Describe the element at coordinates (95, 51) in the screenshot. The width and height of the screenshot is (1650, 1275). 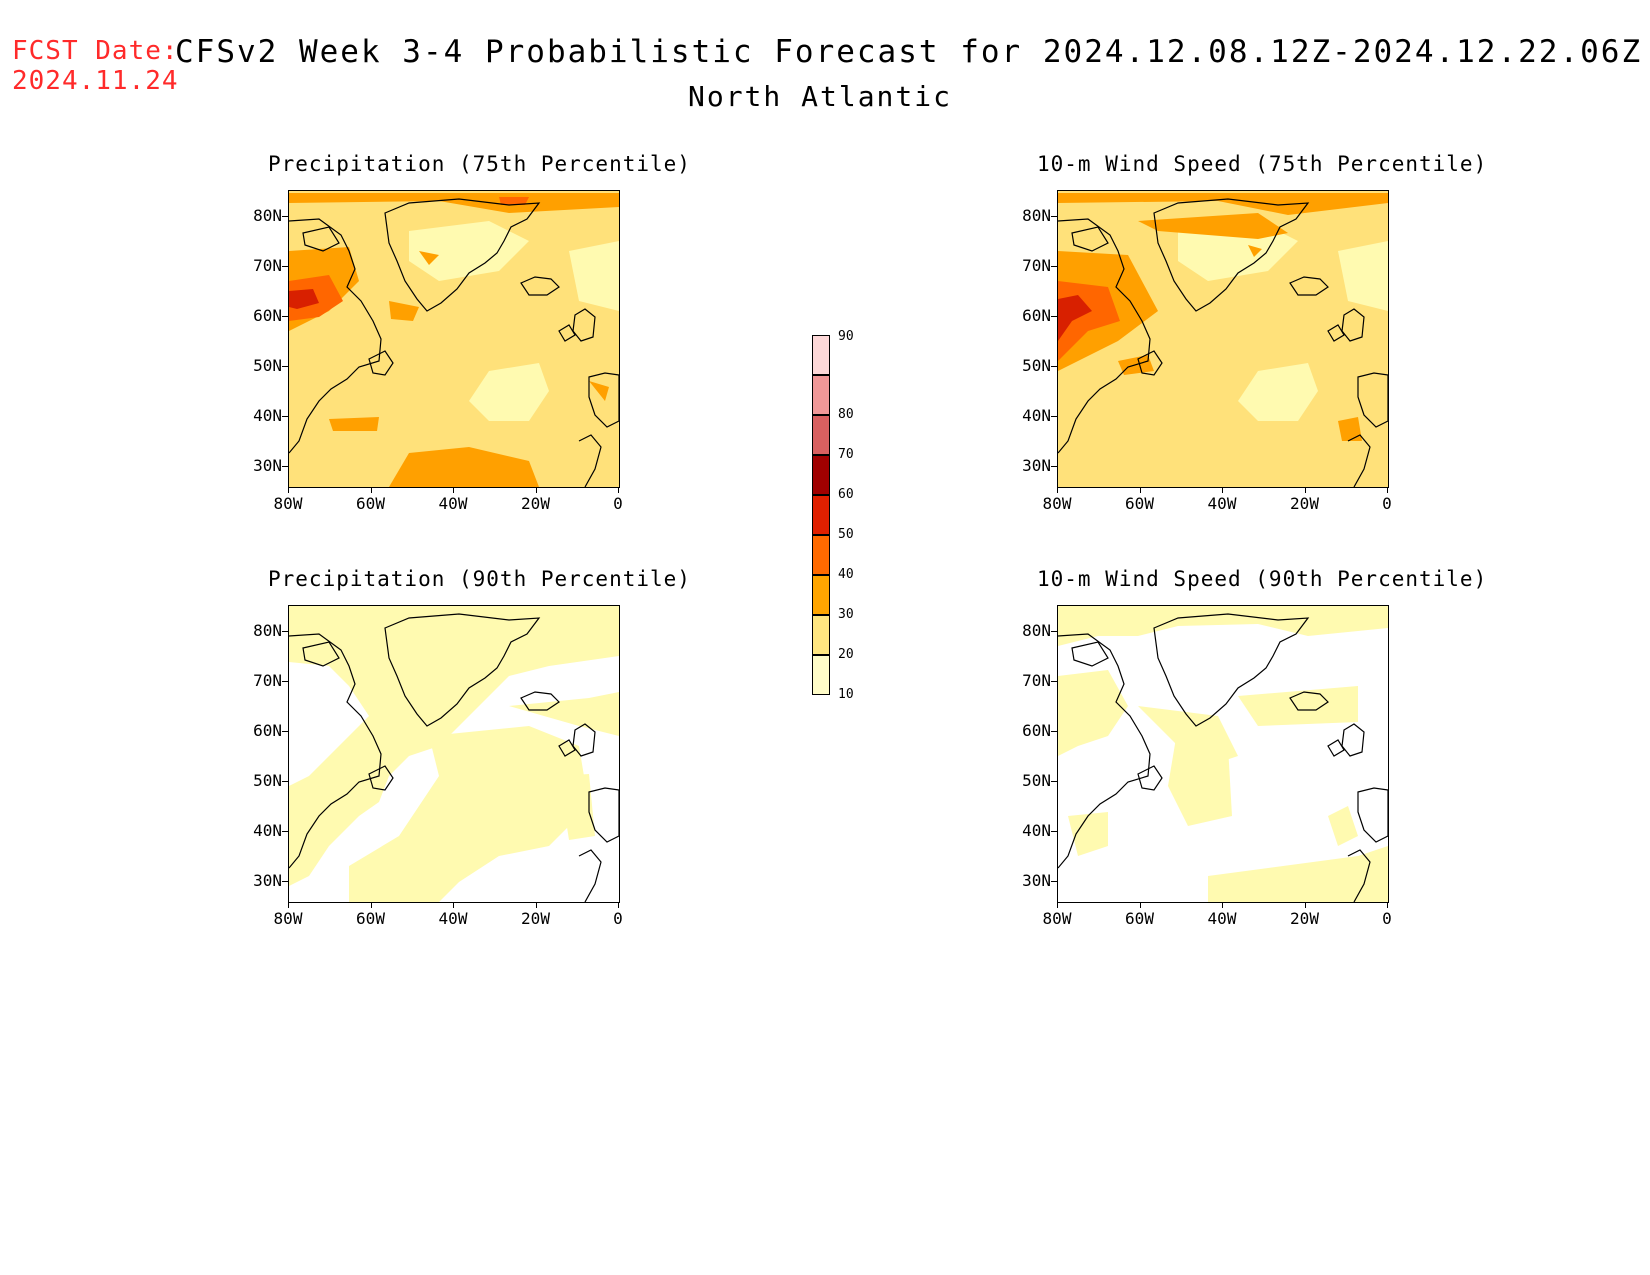
I see `forecast-date-label: FCST Date:` at that location.